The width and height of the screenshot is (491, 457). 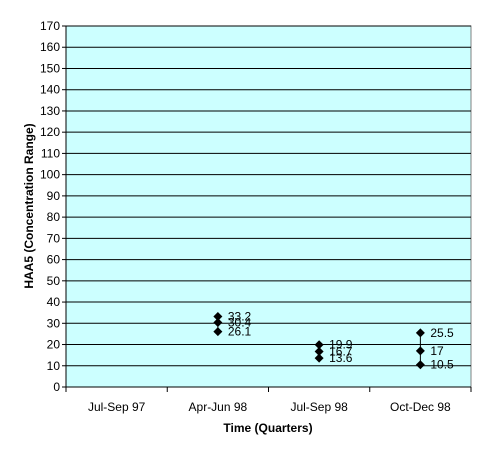 What do you see at coordinates (54, 238) in the screenshot?
I see `y-tick-label: 70` at bounding box center [54, 238].